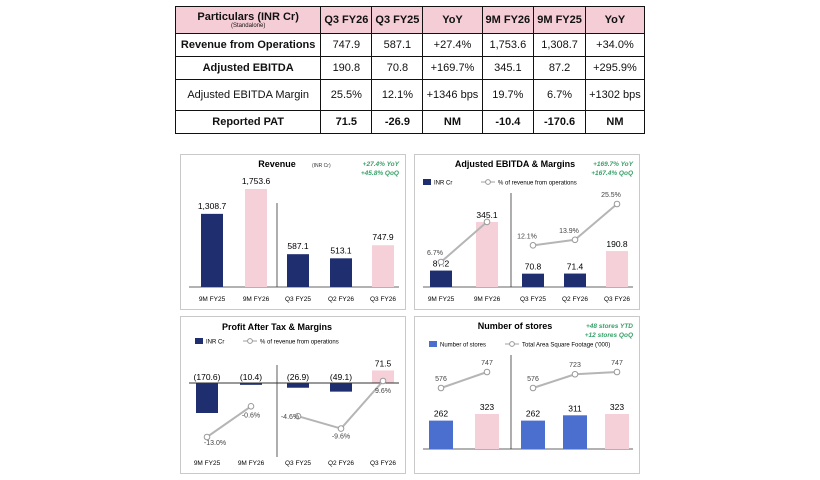  Describe the element at coordinates (427, 182) in the screenshot. I see `legend-swatch` at that location.